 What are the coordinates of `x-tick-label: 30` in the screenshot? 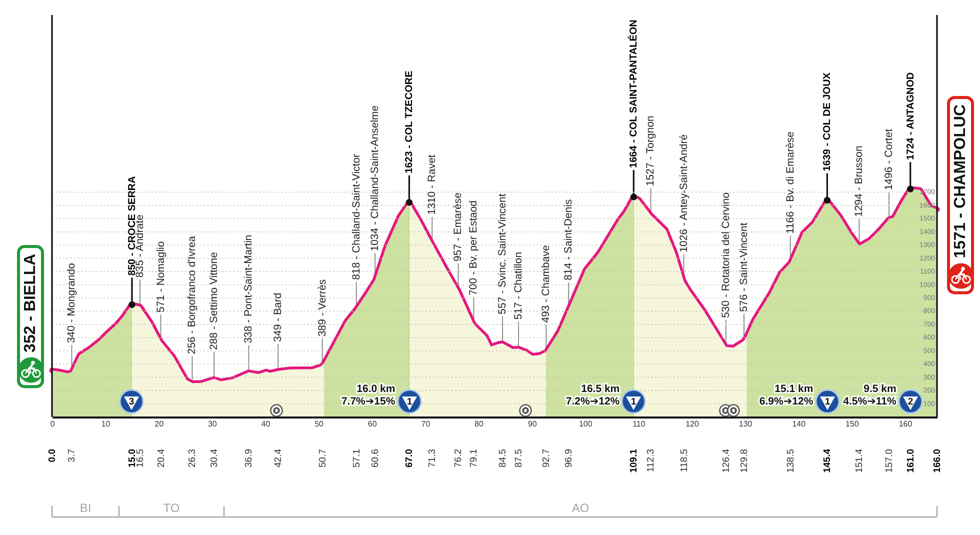 It's located at (213, 424).